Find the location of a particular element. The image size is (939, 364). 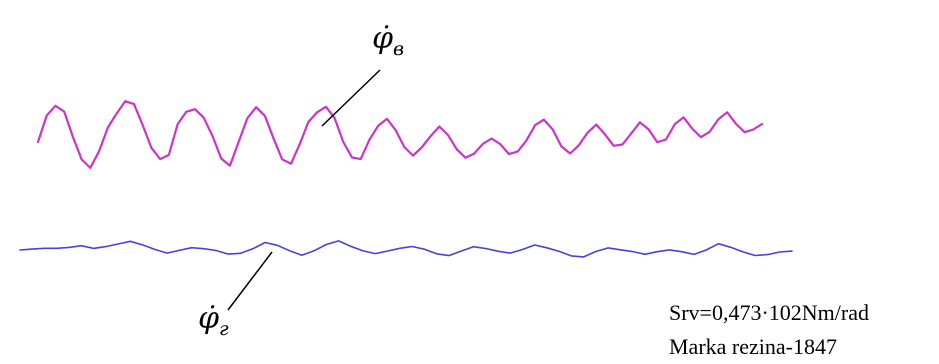

series-line-v is located at coordinates (400, 134).